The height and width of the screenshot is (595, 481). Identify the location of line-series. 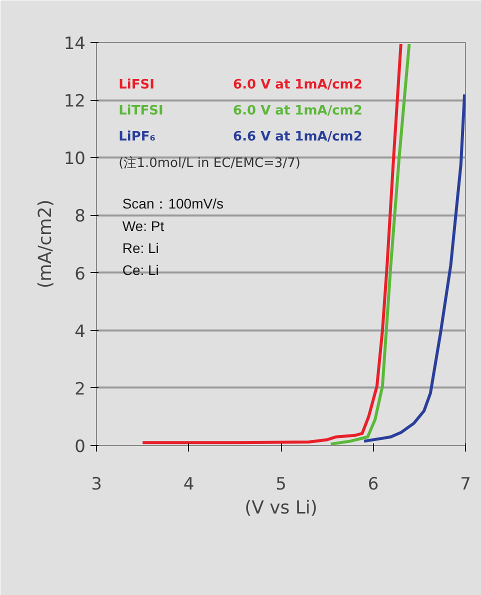
(414, 267).